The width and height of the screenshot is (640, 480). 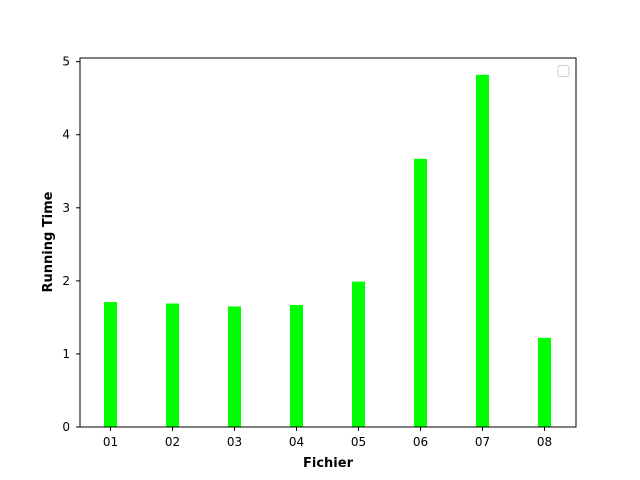 What do you see at coordinates (71, 244) in the screenshot?
I see `y-axis: 0 1 2 3 4 5` at bounding box center [71, 244].